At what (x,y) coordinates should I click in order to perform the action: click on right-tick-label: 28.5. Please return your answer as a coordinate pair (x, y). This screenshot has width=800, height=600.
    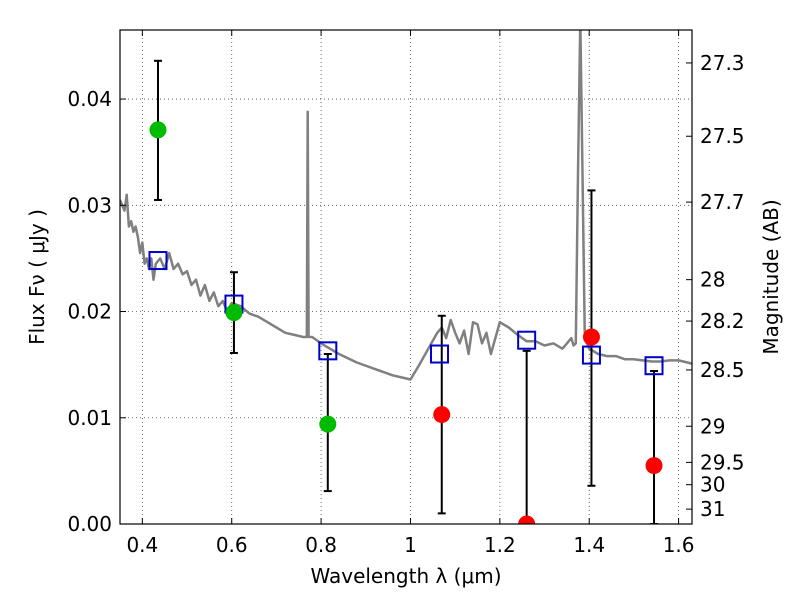
    Looking at the image, I should click on (722, 370).